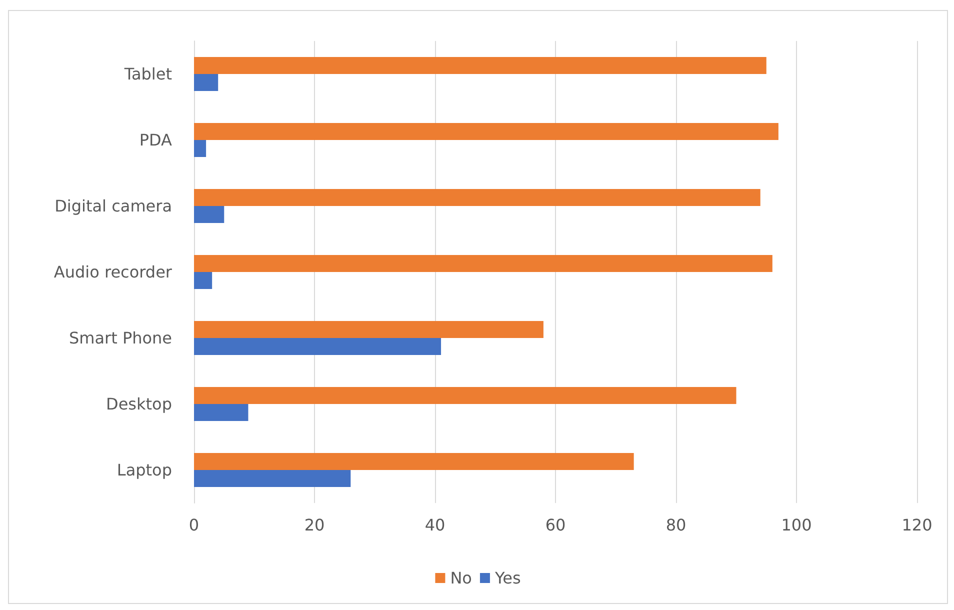  What do you see at coordinates (155, 140) in the screenshot?
I see `y-tick-label: PDA` at bounding box center [155, 140].